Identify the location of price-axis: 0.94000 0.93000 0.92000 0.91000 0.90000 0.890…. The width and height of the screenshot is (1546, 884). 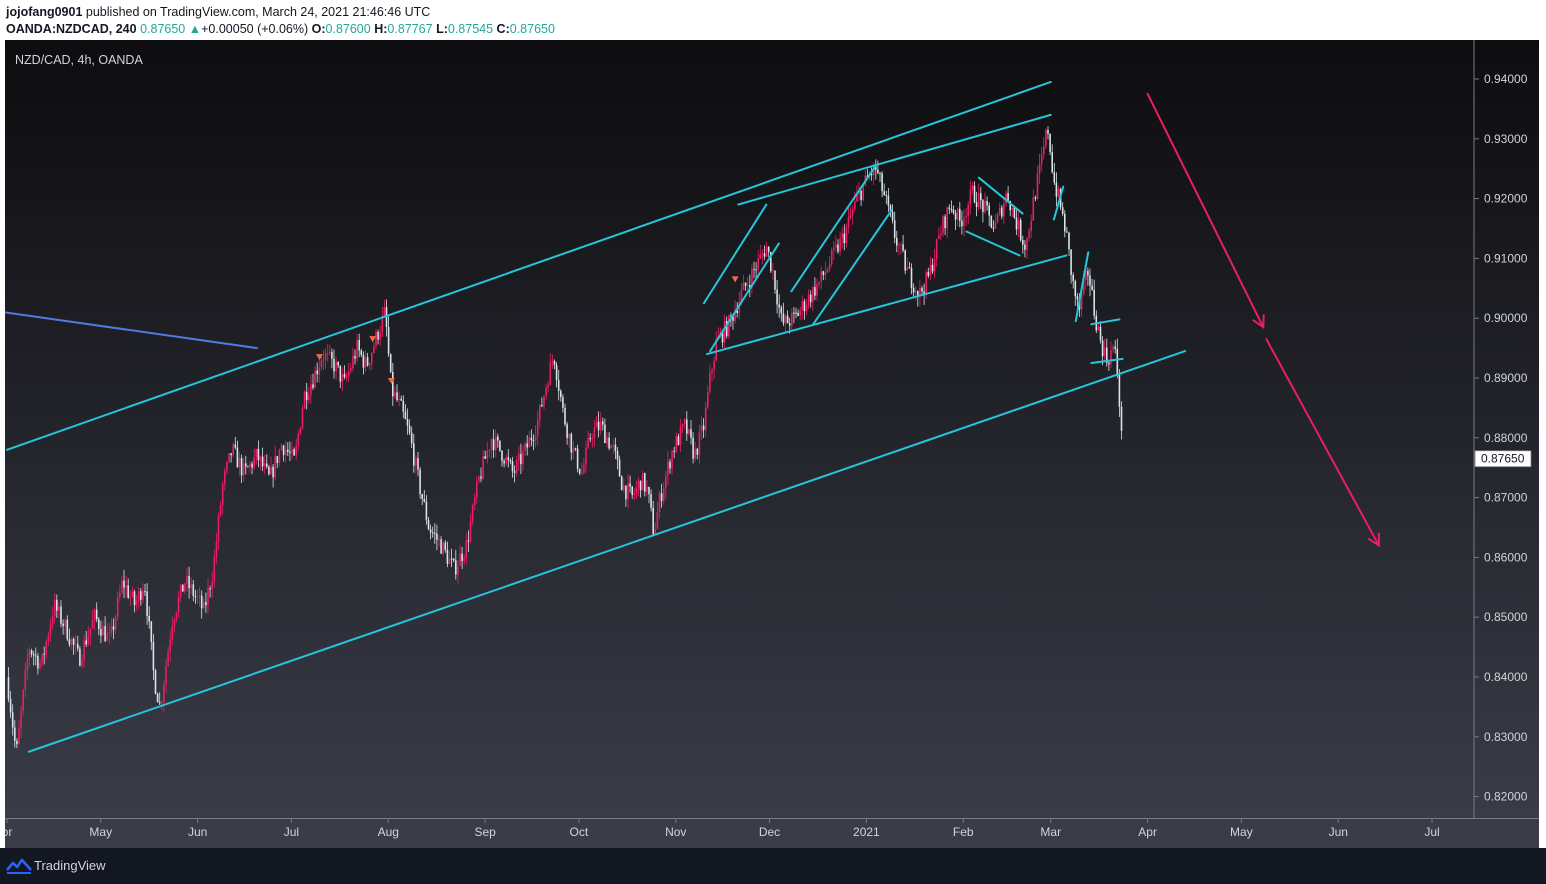
(1503, 438).